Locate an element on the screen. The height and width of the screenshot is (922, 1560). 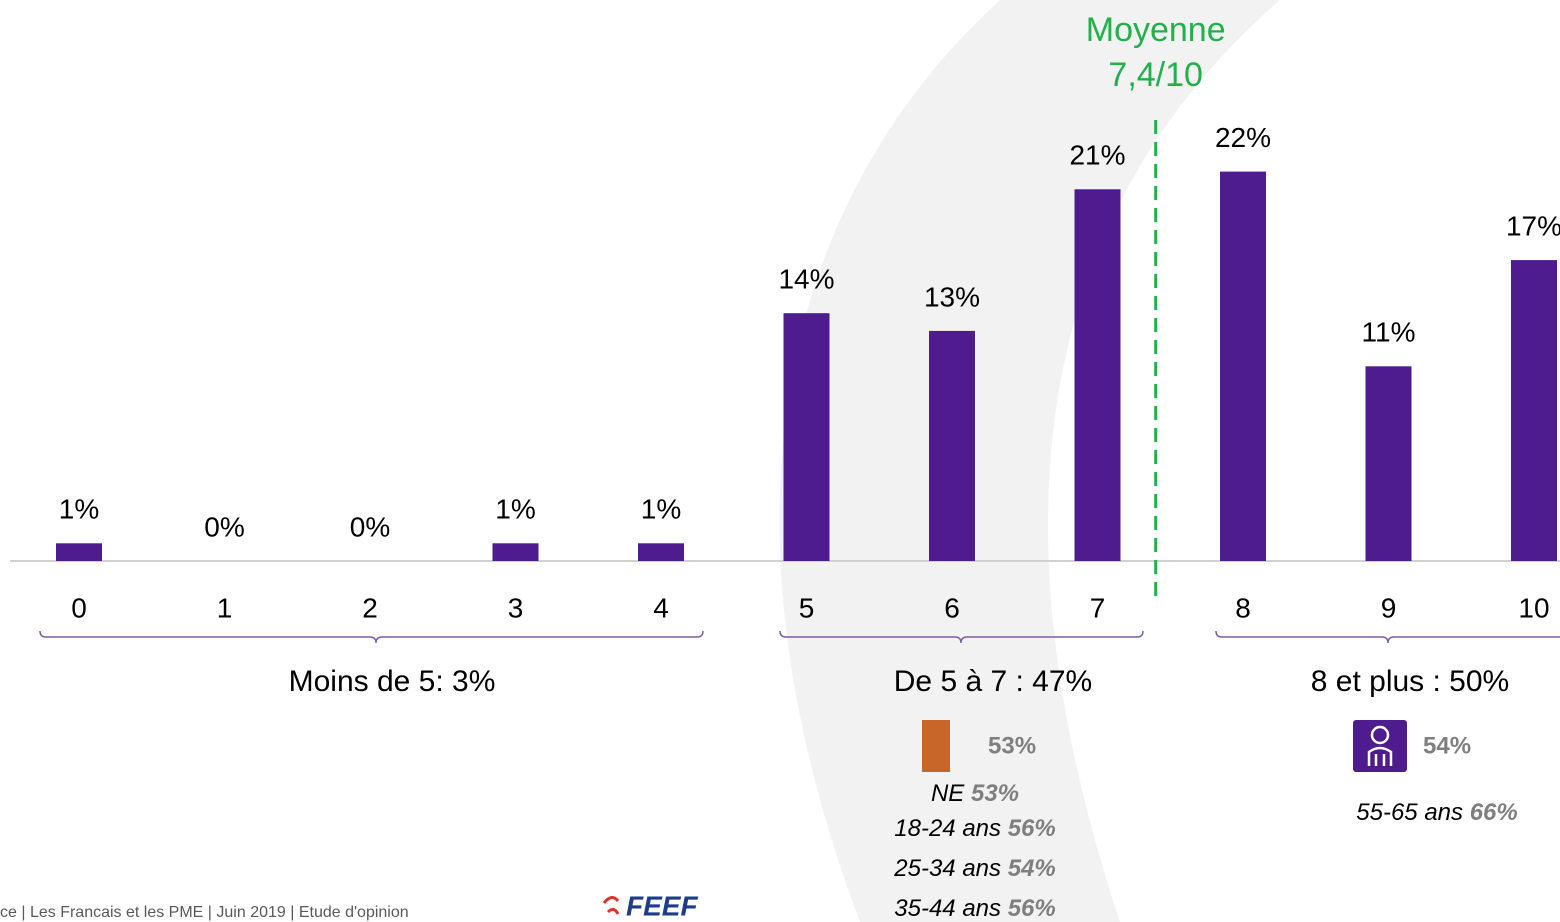
x-tick-label: 6 is located at coordinates (952, 607).